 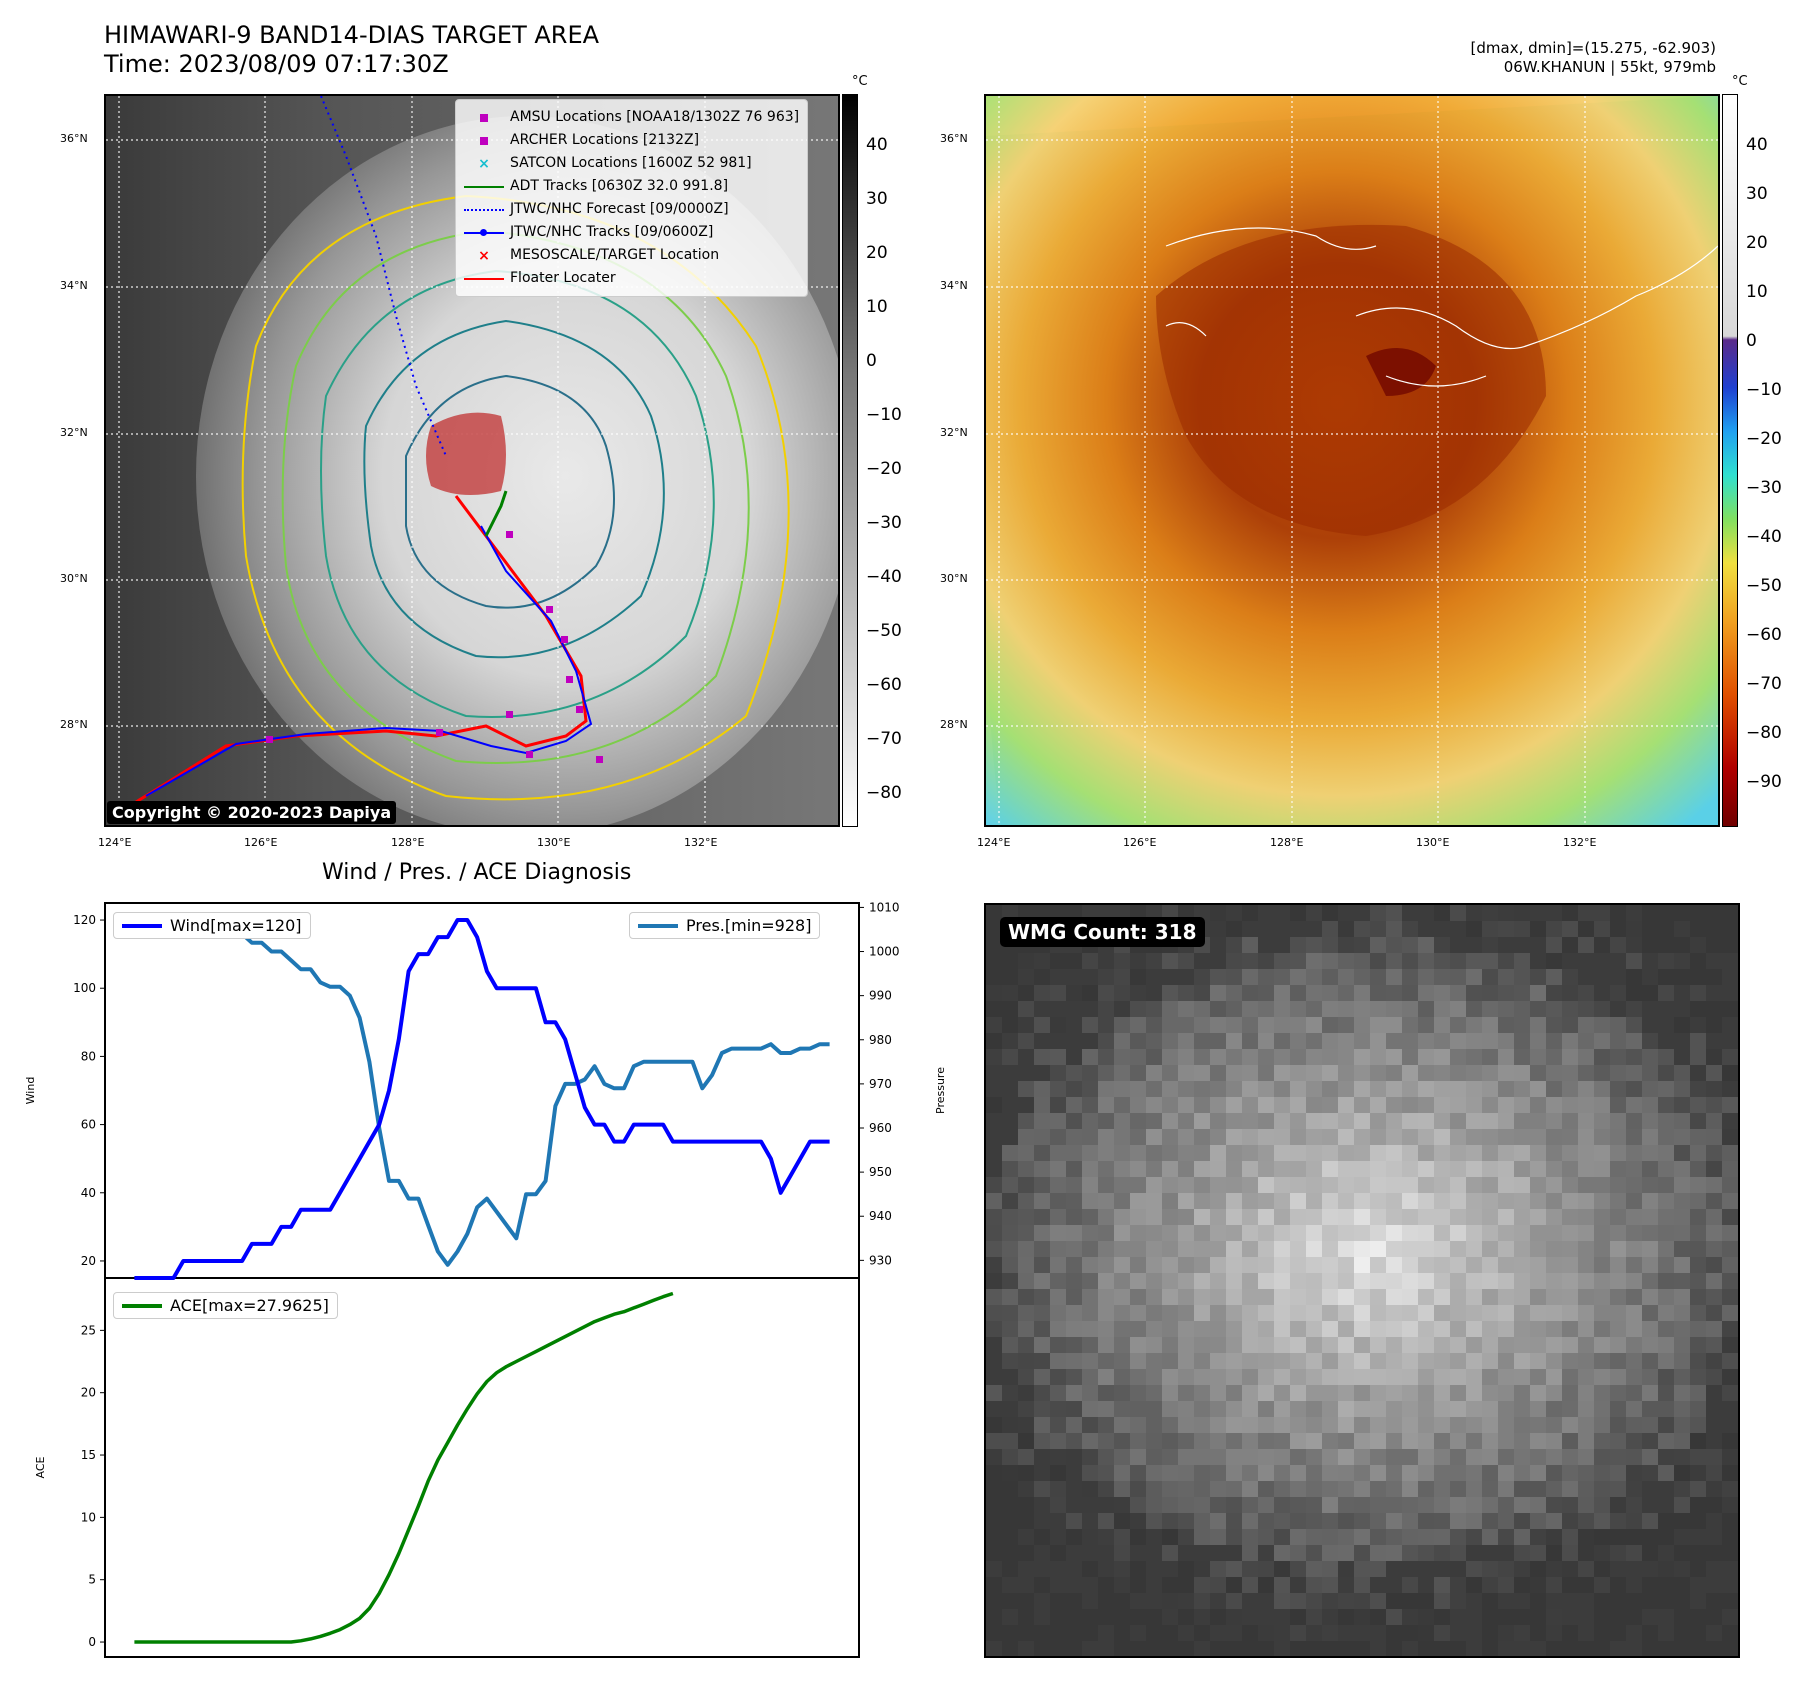 I want to click on legend-item-floater: Floater Locater, so click(x=631, y=278).